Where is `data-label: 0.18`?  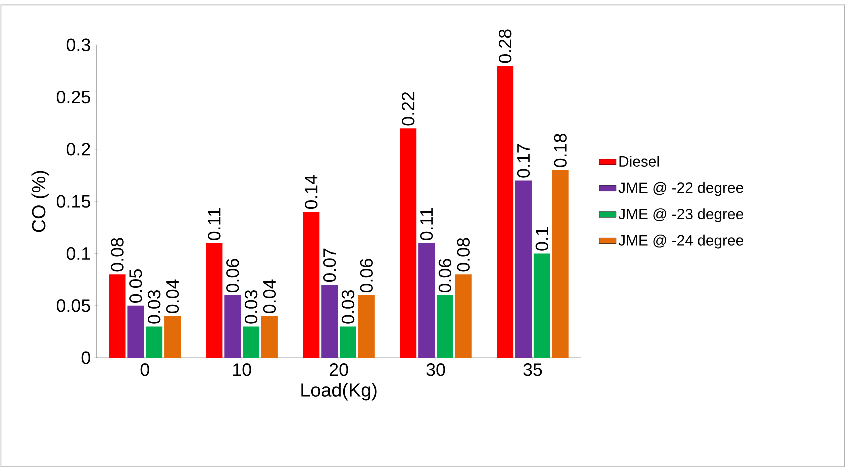 data-label: 0.18 is located at coordinates (560, 151).